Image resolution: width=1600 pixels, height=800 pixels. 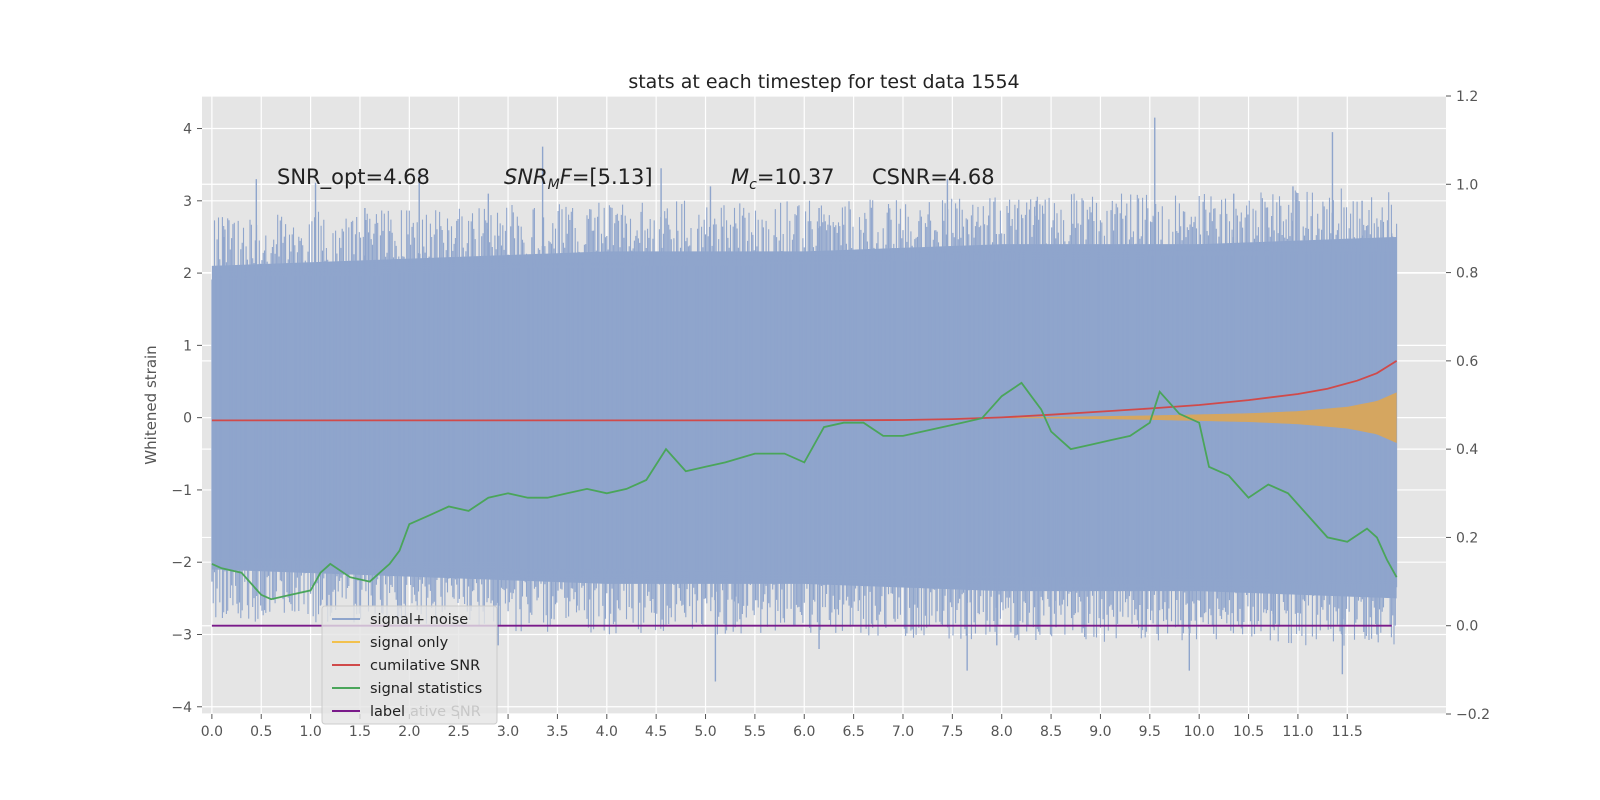 I want to click on x-tick-label: 6.0, so click(x=804, y=732).